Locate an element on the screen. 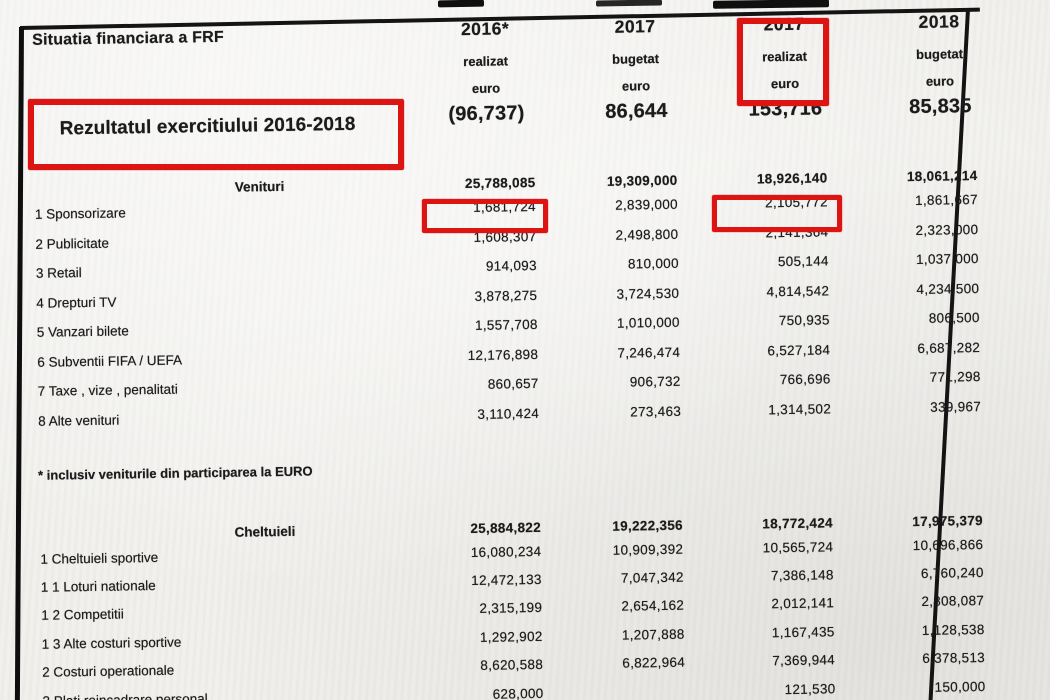 The height and width of the screenshot is (700, 1050). cell-value: 10,565,724 is located at coordinates (798, 547).